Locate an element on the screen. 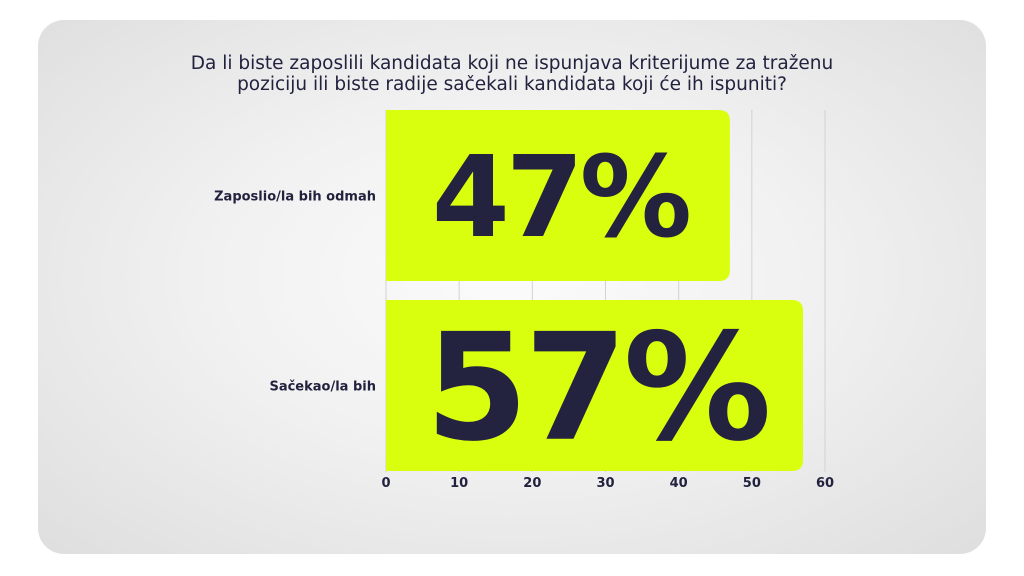 This screenshot has height=576, width=1024. x-tick-label: 60 is located at coordinates (825, 483).